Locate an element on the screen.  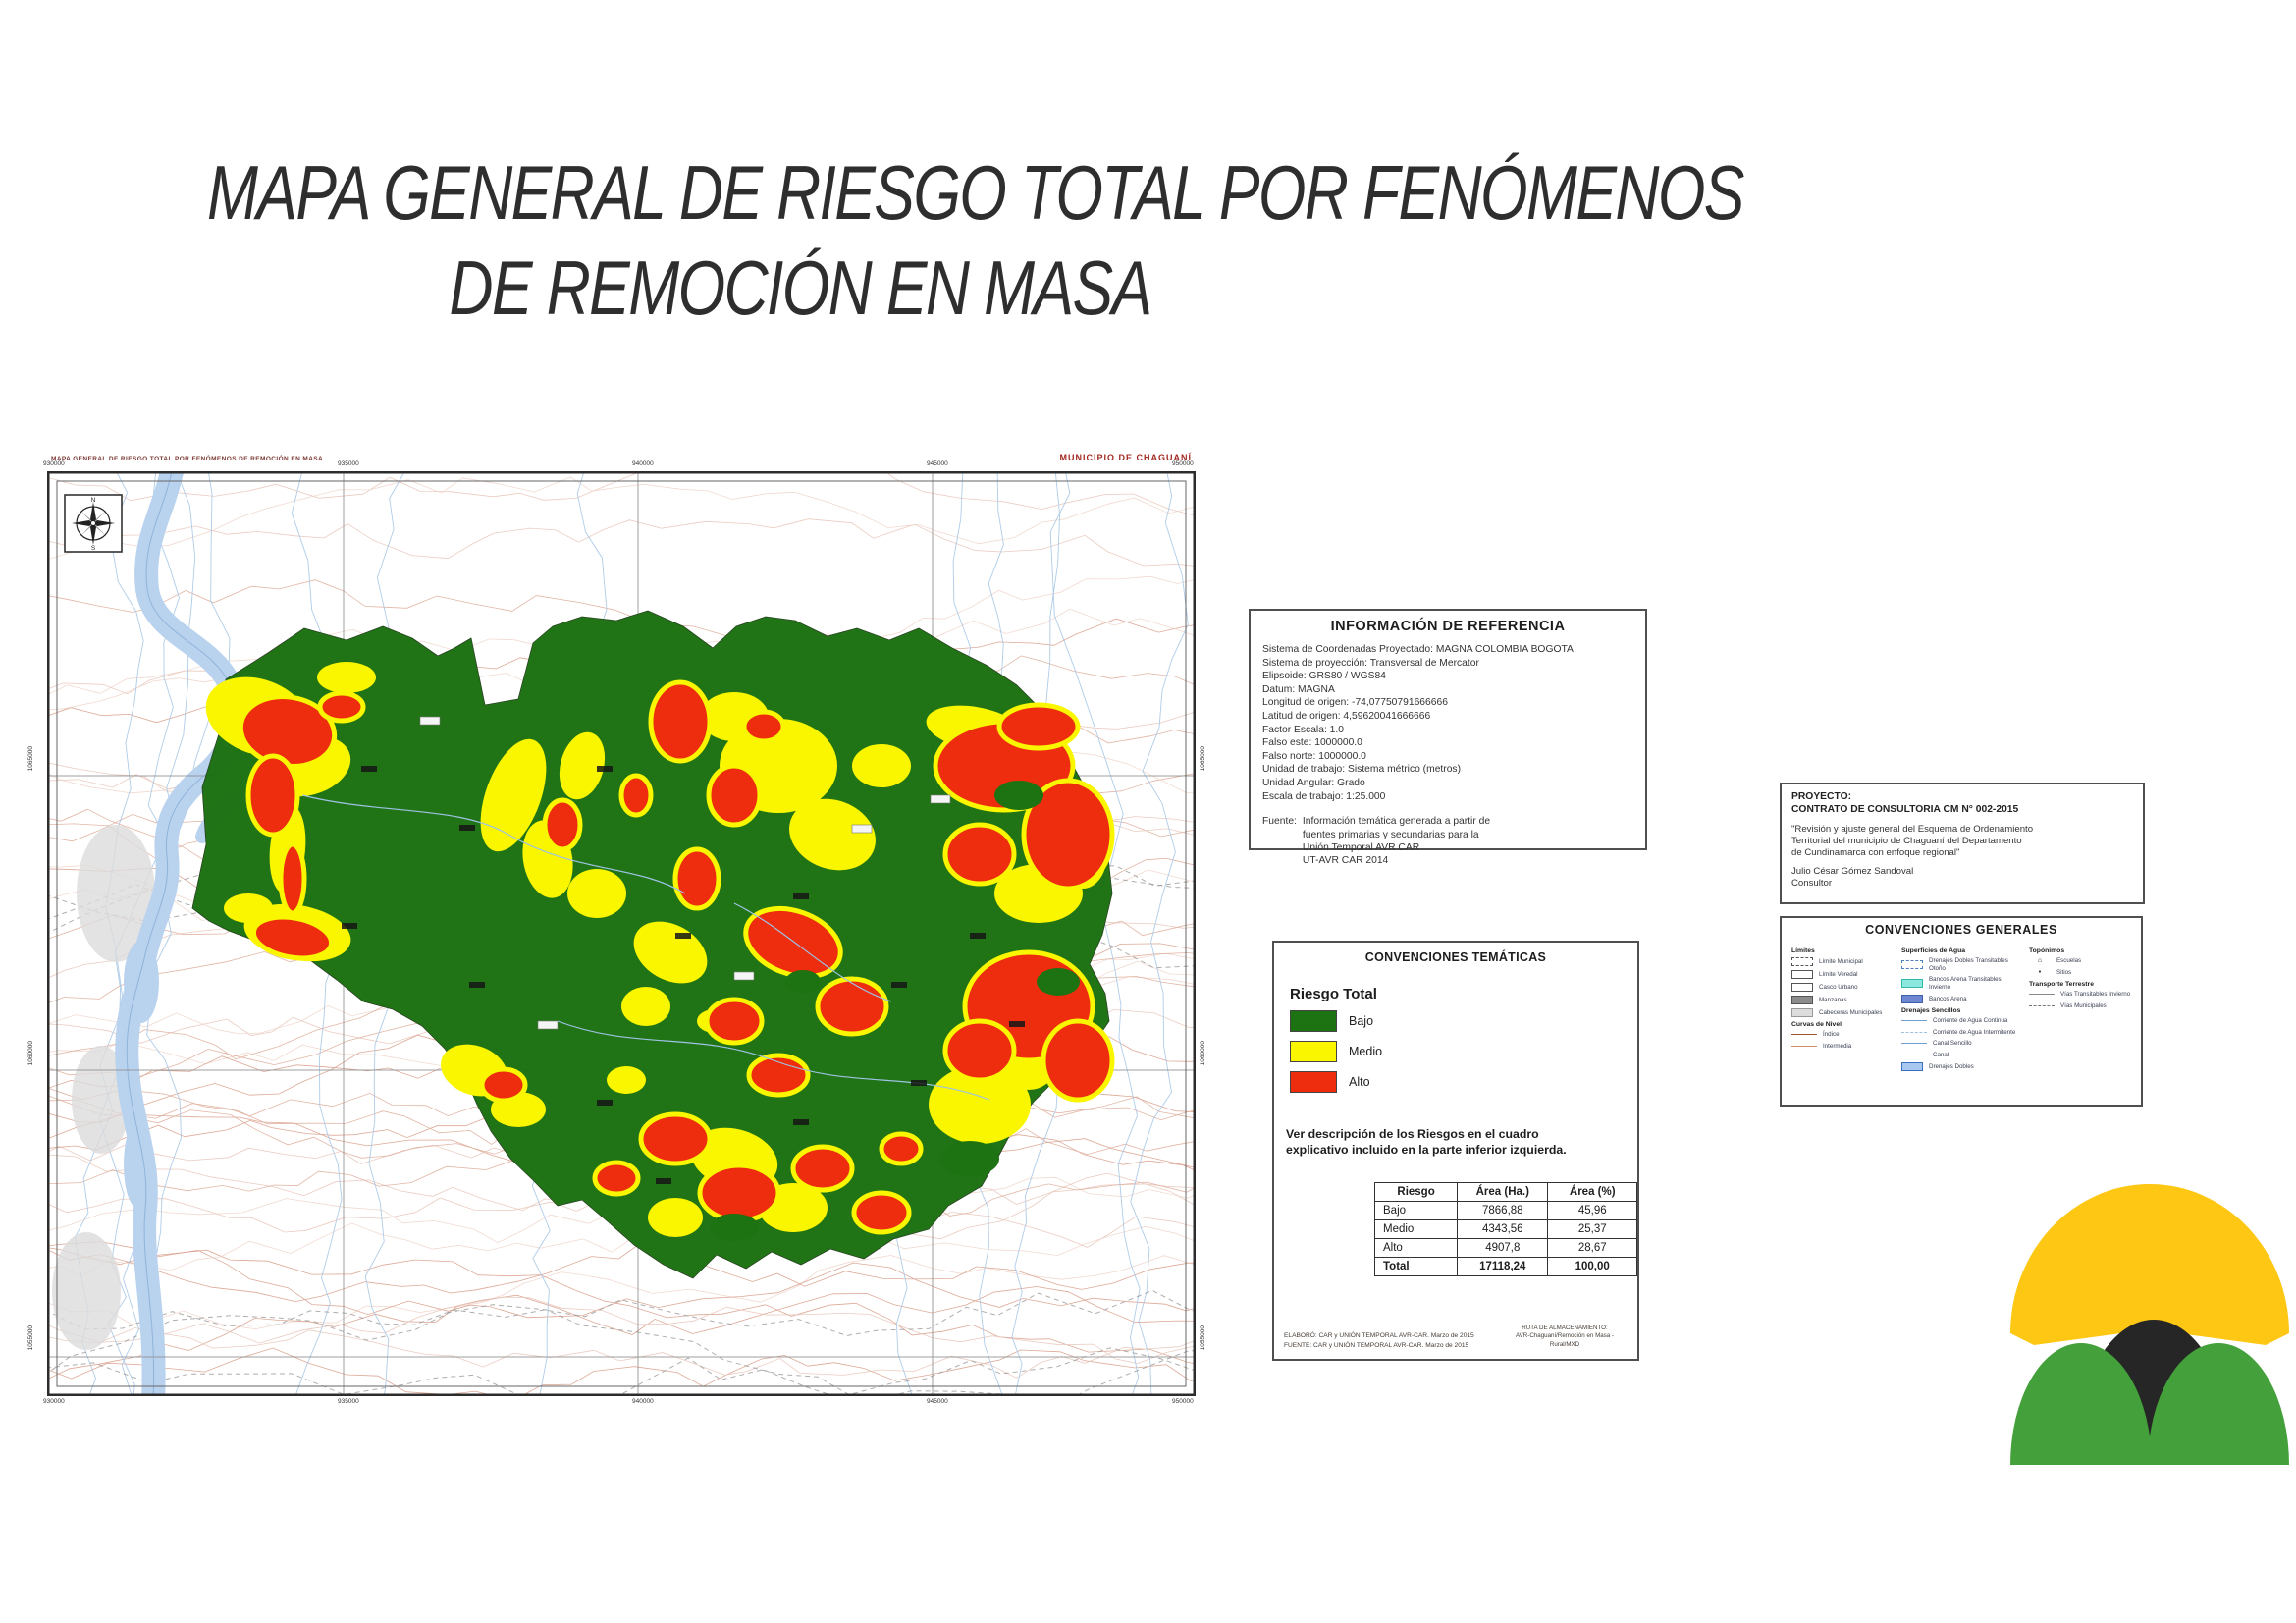
reference-line: Unidad Angular: Grado is located at coordinates (1314, 782).